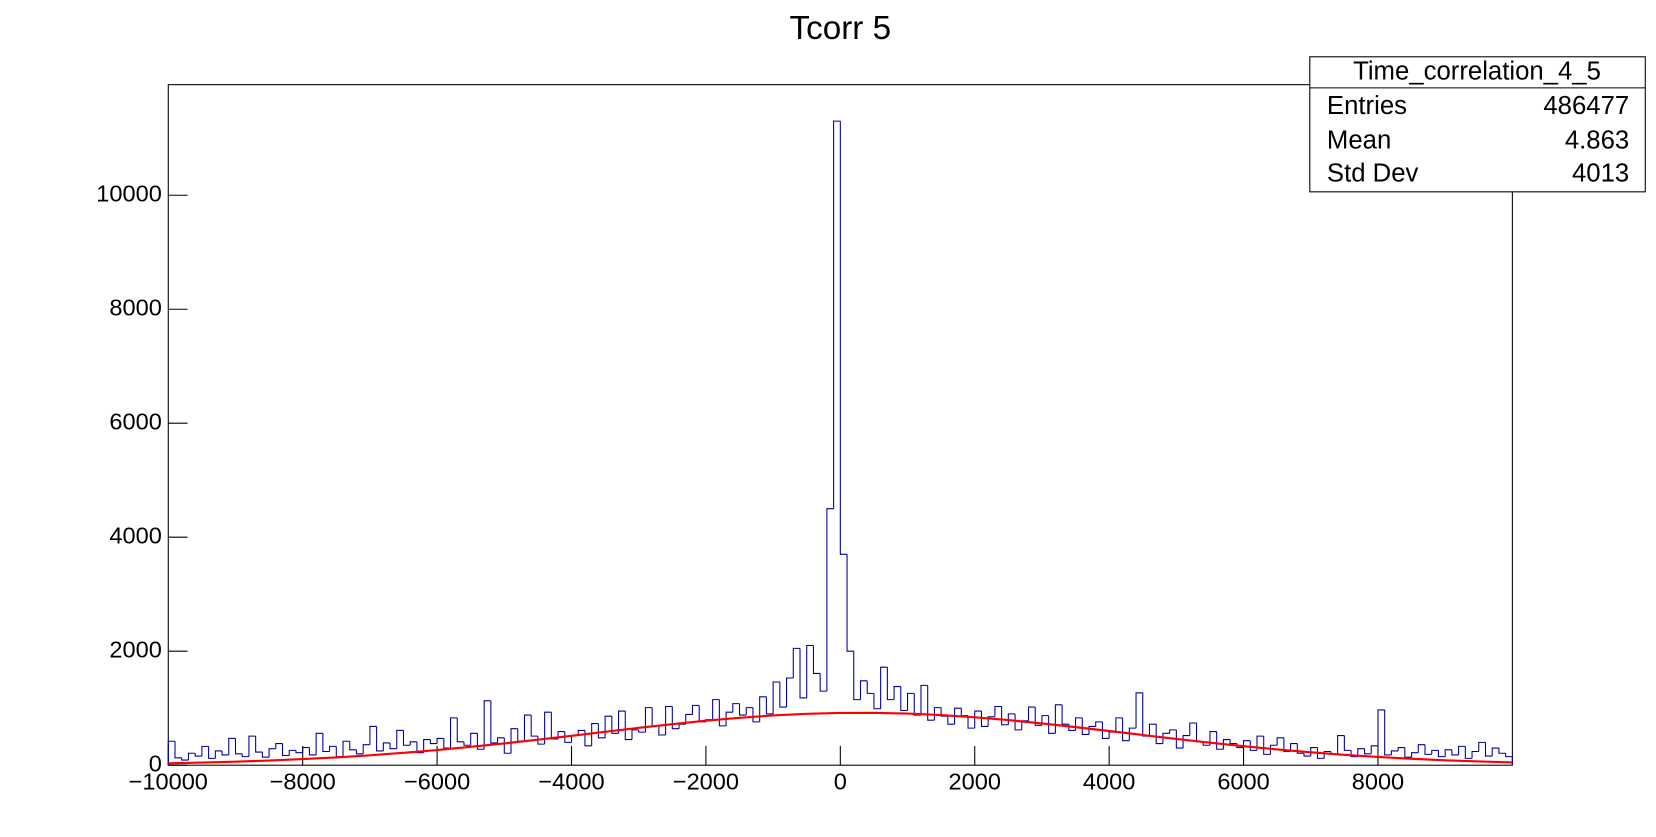  Describe the element at coordinates (1586, 106) in the screenshot. I see `stats-value: 486477` at that location.